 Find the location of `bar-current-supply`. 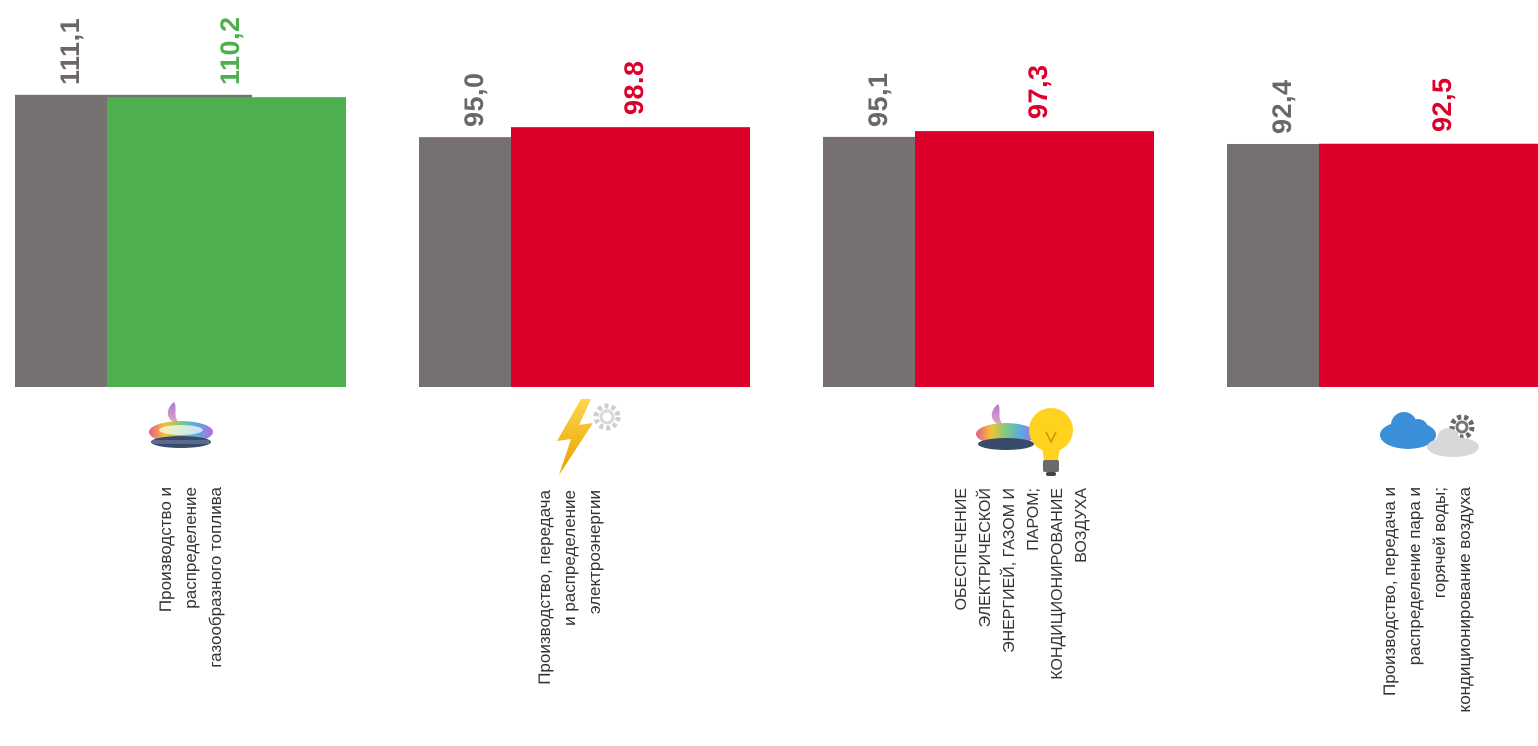

bar-current-supply is located at coordinates (1034, 259).